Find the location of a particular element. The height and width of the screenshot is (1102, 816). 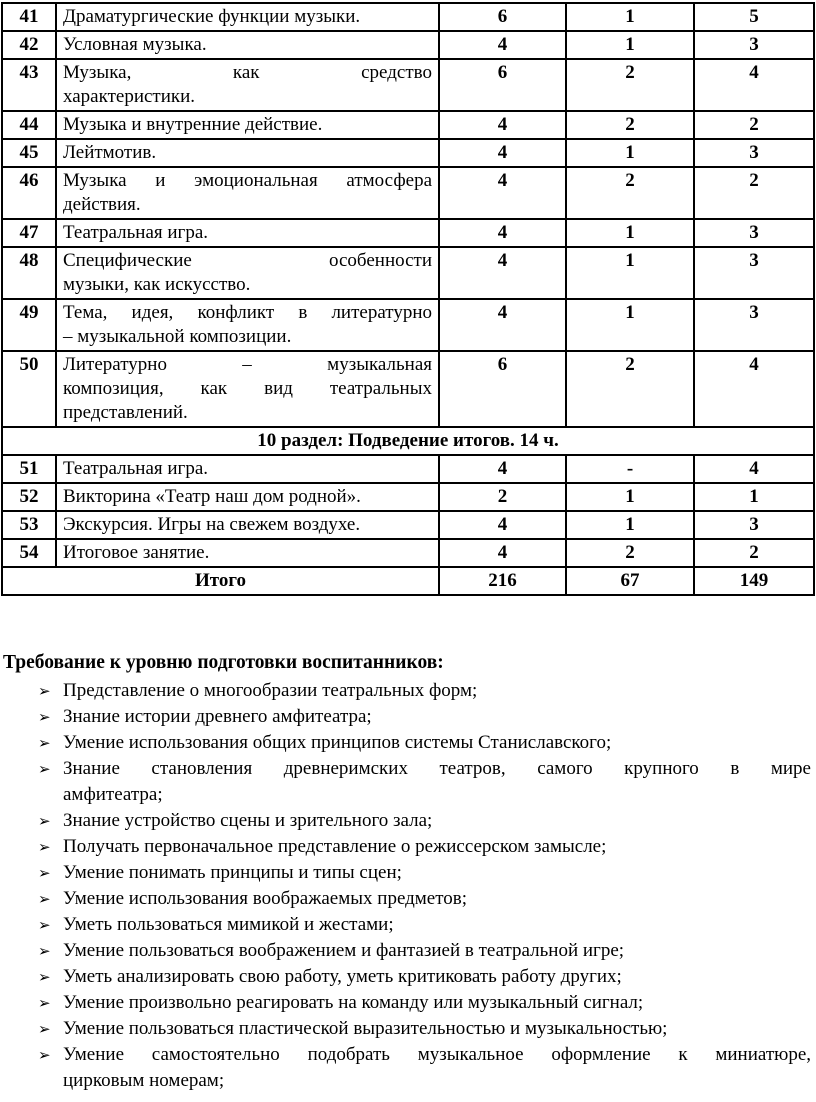

list-item: ➢ Уметь пользоваться мимикой и жестами; is located at coordinates (408, 925).